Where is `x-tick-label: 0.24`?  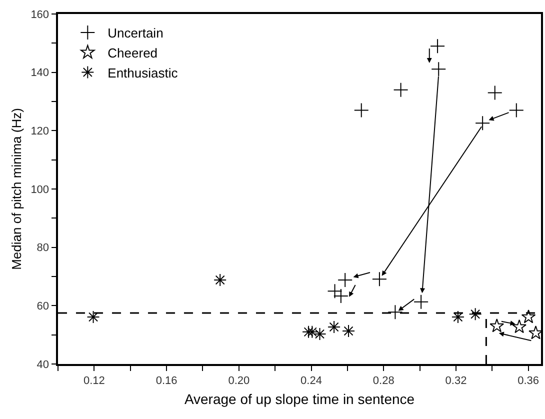 x-tick-label: 0.24 is located at coordinates (311, 380).